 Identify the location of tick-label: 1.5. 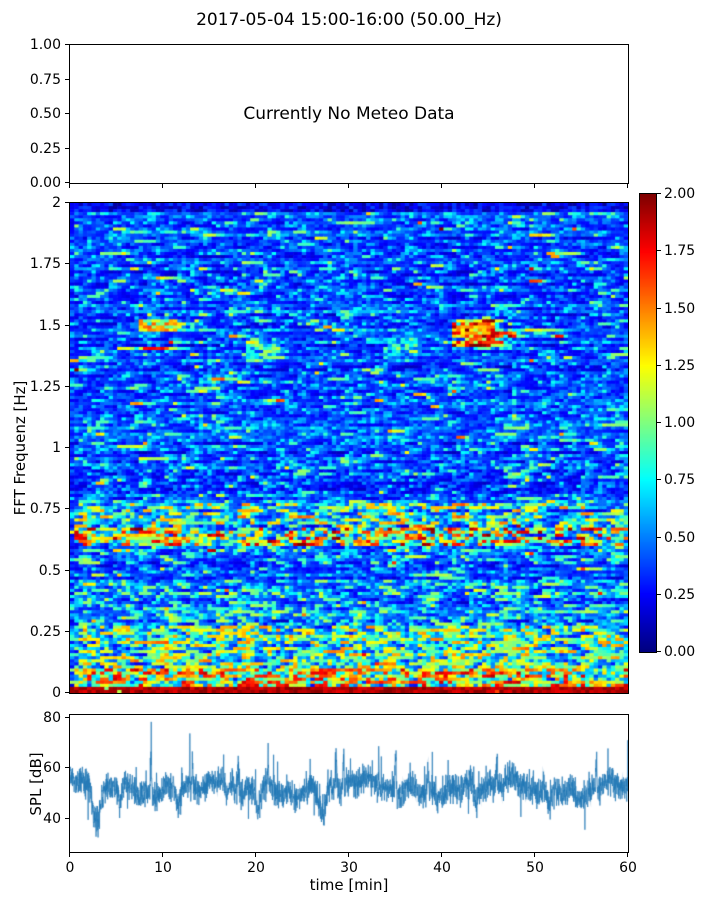
(49, 325).